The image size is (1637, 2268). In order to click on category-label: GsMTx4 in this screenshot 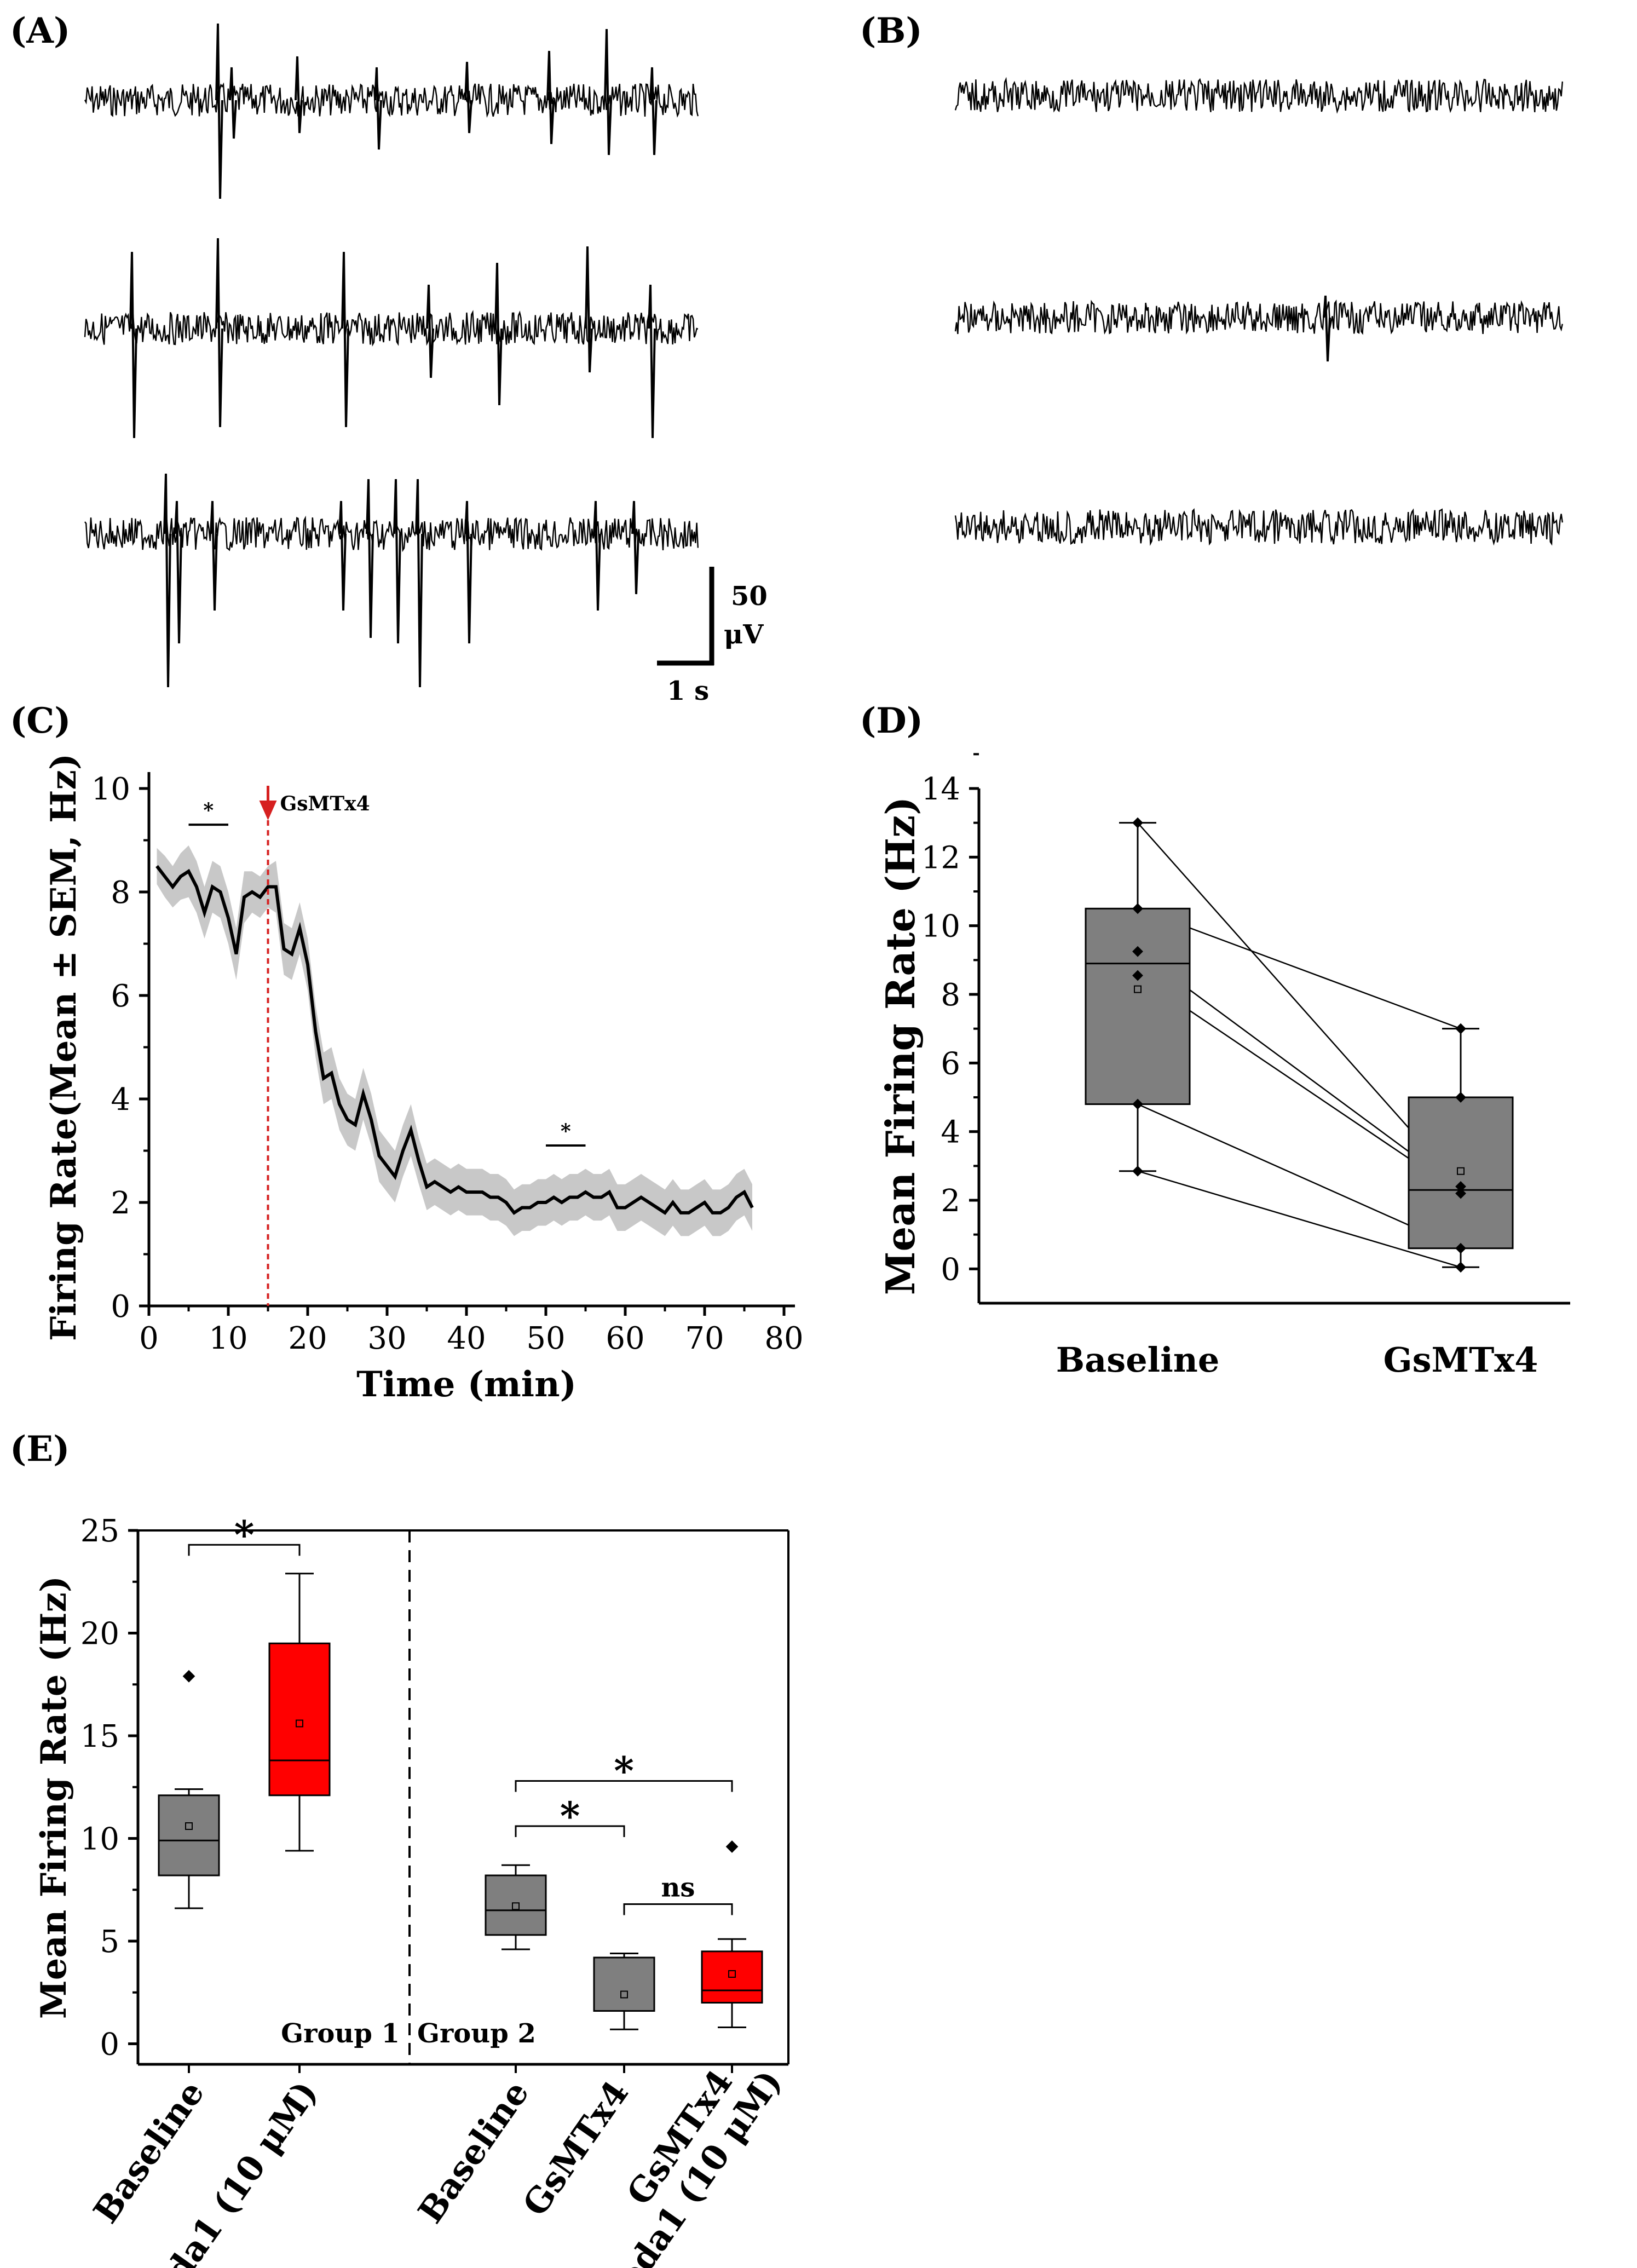, I will do `click(1461, 1360)`.